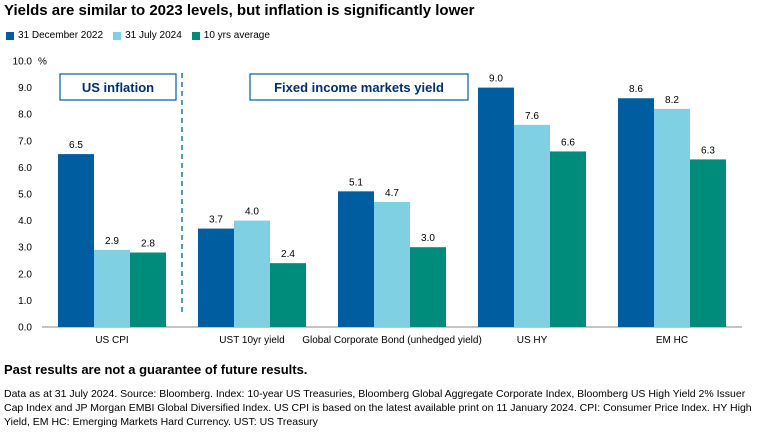  I want to click on y-tick-label: 0.0, so click(25, 328).